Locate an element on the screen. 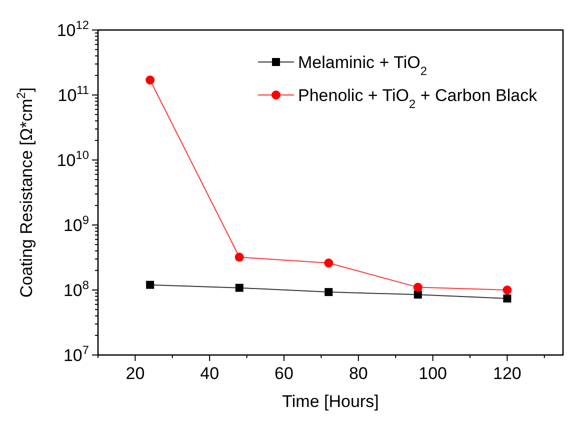  x-tick-label: 60 is located at coordinates (284, 373).